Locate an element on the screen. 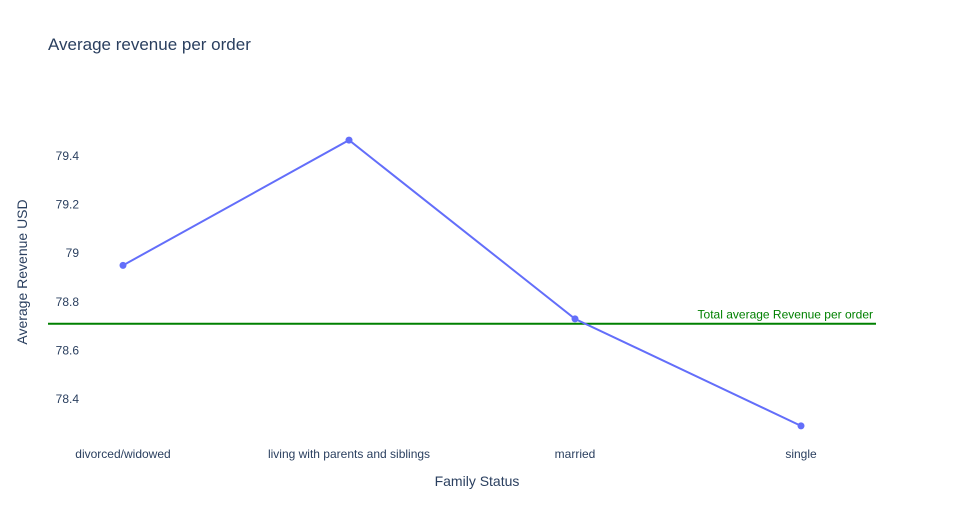 The width and height of the screenshot is (955, 530). y-tick-labels: 78.4 78.6 78.8 79 79.2 79.4 is located at coordinates (68, 277).